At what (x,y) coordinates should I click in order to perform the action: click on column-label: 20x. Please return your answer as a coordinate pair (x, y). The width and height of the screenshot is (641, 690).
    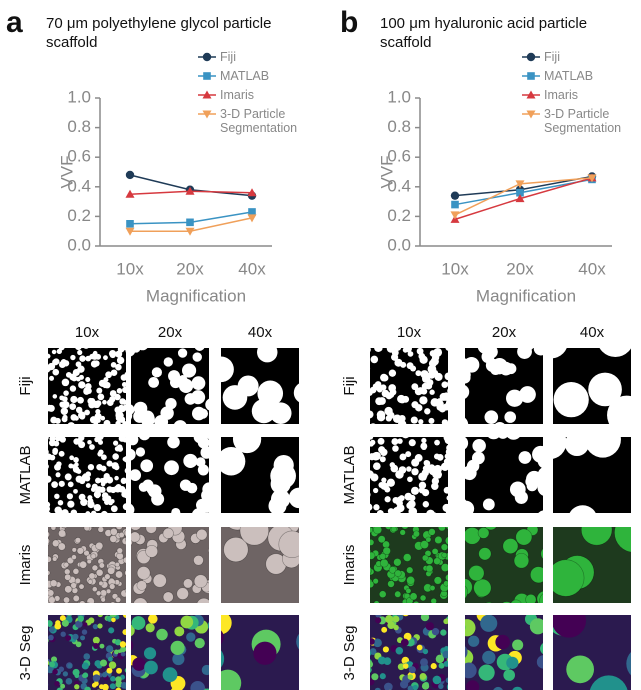
    Looking at the image, I should click on (504, 332).